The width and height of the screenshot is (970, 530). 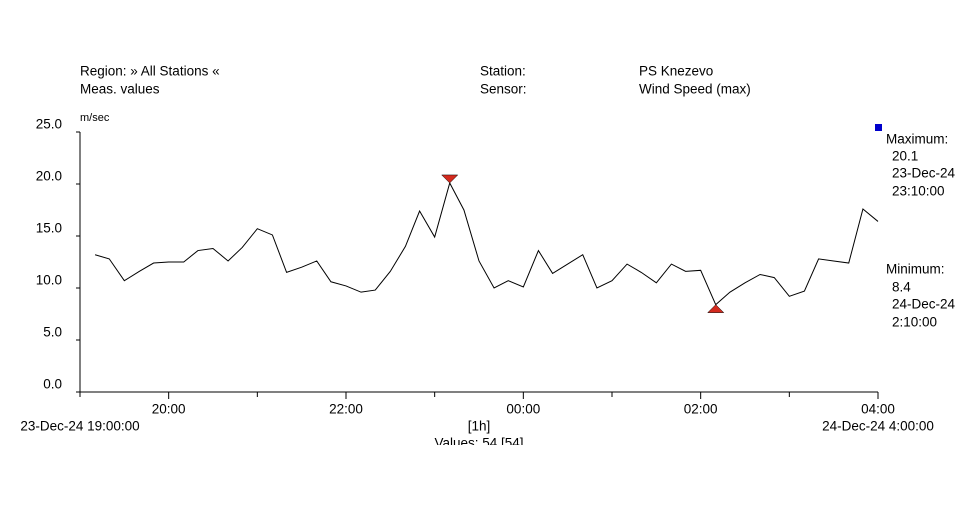 What do you see at coordinates (917, 139) in the screenshot?
I see `max-title: Maximum:` at bounding box center [917, 139].